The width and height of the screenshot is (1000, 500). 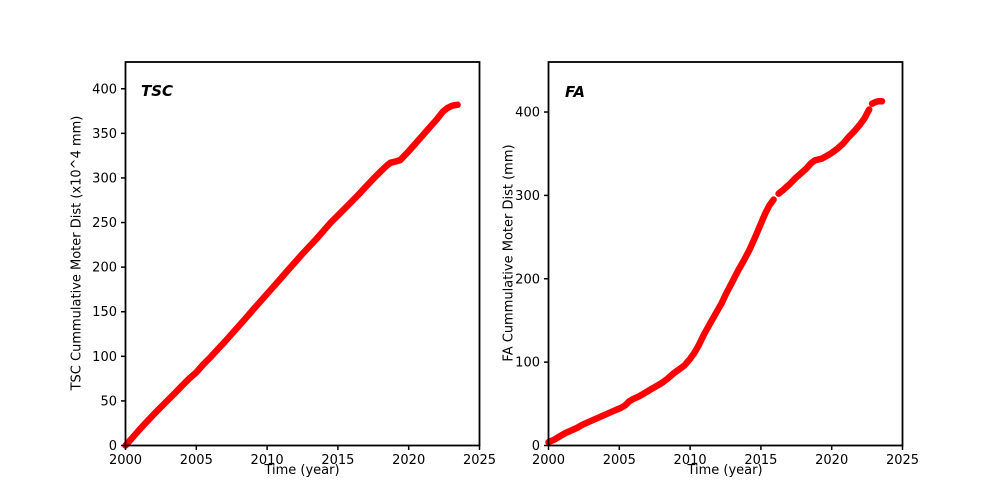 What do you see at coordinates (104, 134) in the screenshot?
I see `y-tick-label: 350` at bounding box center [104, 134].